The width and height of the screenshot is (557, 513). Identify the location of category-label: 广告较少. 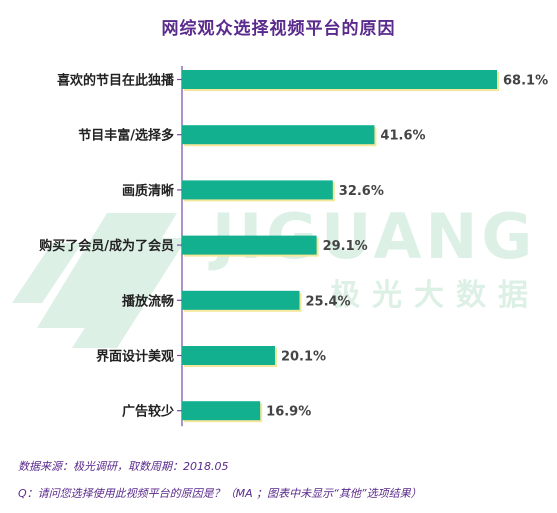
(148, 412).